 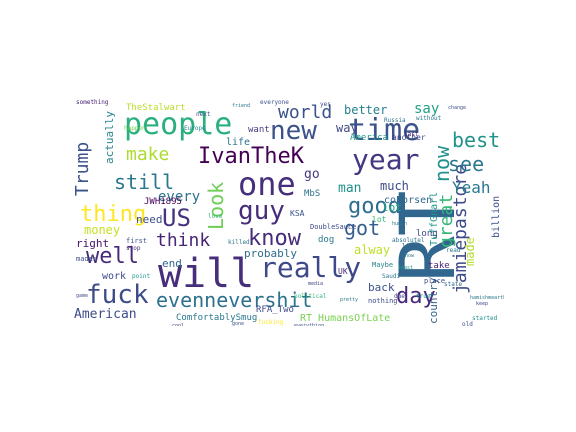 I want to click on word: want, so click(x=259, y=130).